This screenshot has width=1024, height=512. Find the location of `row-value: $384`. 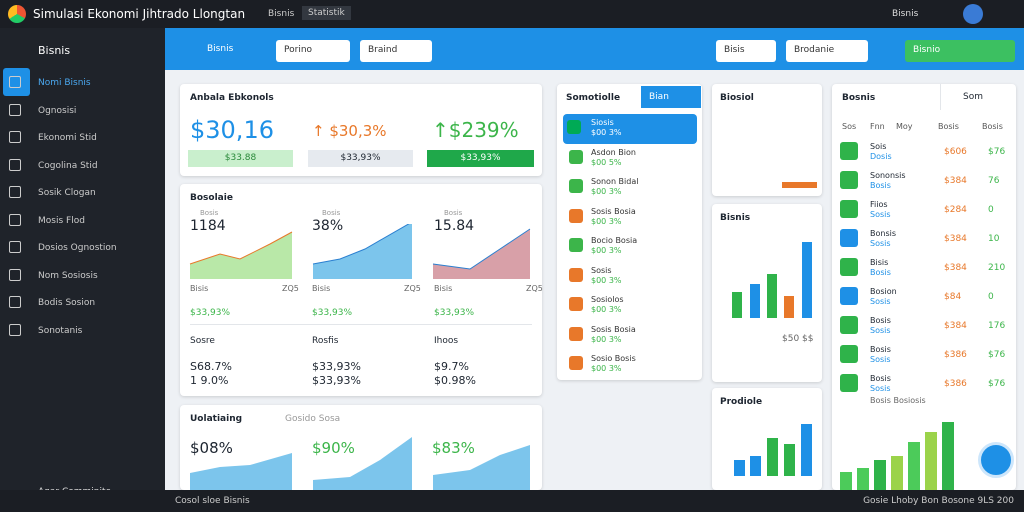

row-value: $384 is located at coordinates (955, 181).